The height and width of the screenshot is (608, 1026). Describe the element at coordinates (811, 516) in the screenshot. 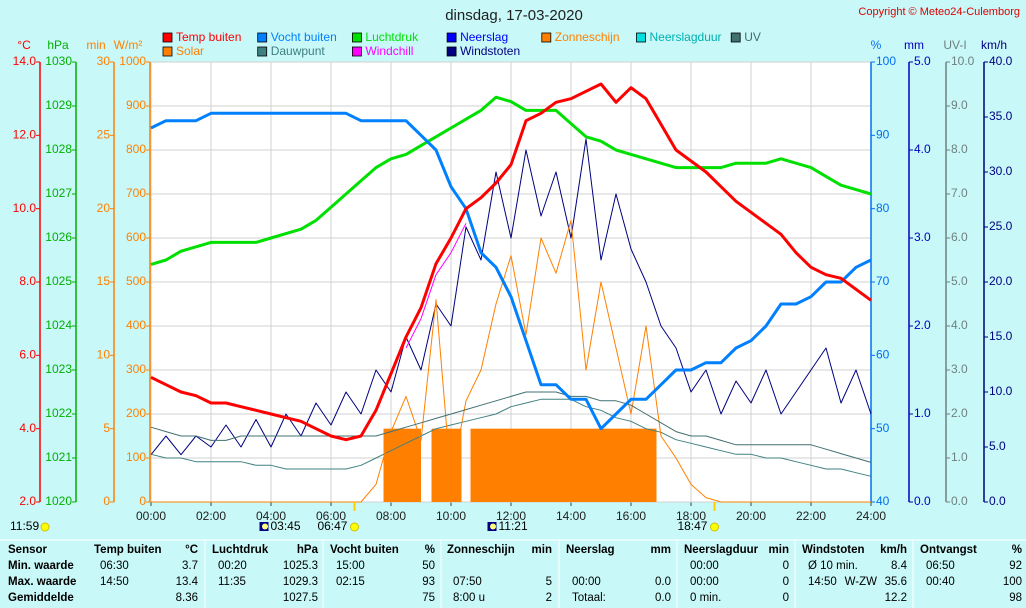

I see `x-tick-label: 22:00` at that location.